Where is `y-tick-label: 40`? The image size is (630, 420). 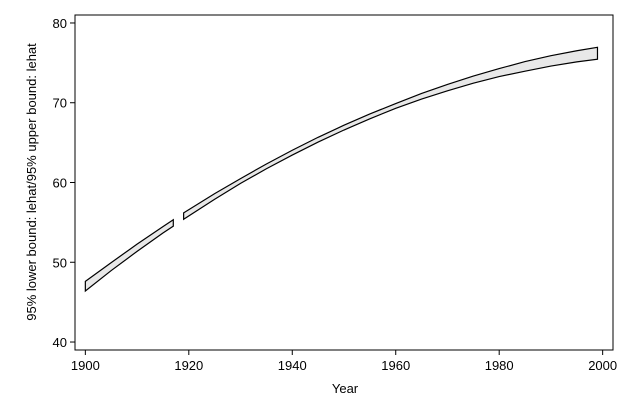 y-tick-label: 40 is located at coordinates (60, 342).